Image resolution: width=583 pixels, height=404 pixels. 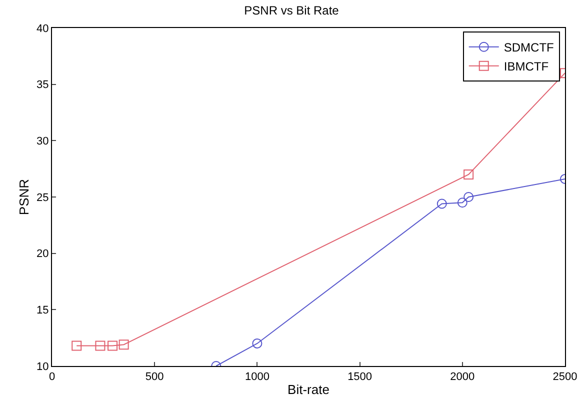 I want to click on x-tick-label: 0, so click(x=52, y=377).